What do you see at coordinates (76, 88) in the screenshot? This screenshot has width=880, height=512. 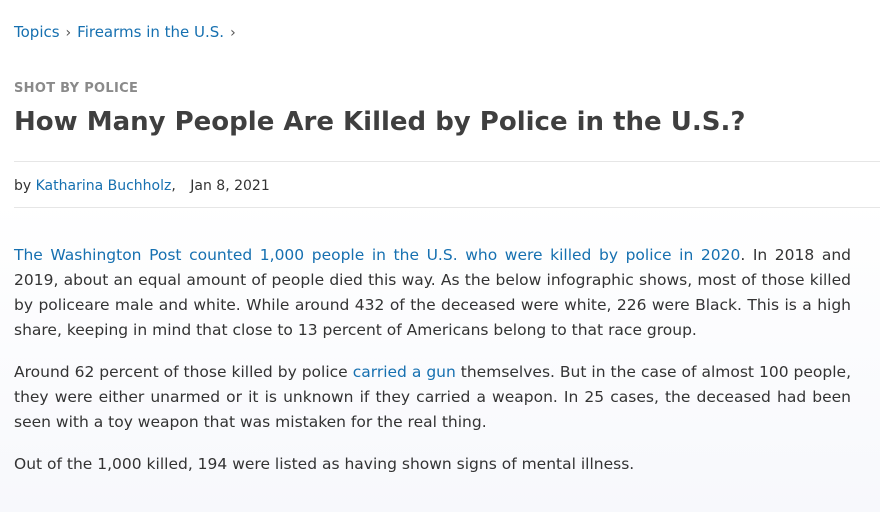 I see `article-kicker: SHOT BY POLICE` at bounding box center [76, 88].